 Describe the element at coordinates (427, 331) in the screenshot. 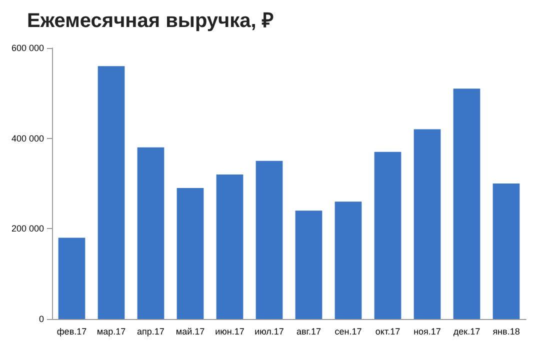

I see `x-tick-label: ноя.17` at that location.